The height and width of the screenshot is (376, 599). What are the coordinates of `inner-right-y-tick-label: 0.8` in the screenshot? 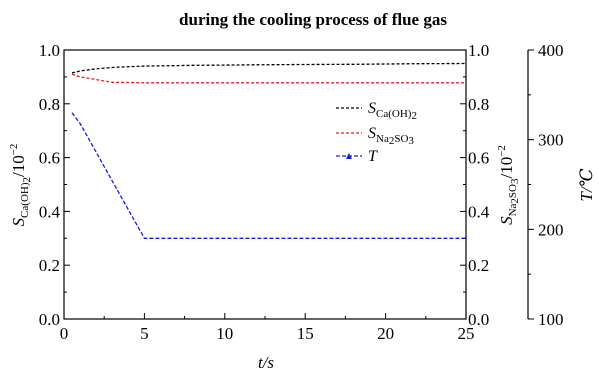 It's located at (478, 104).